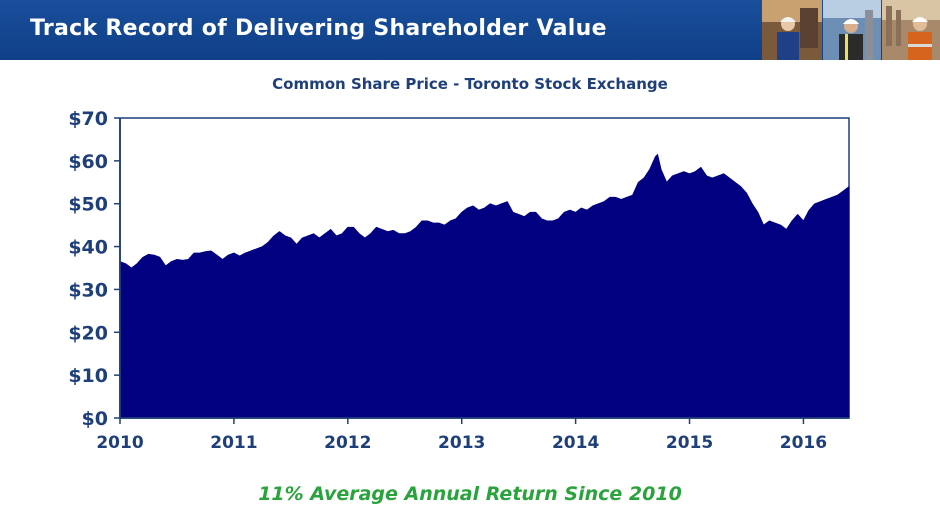 The width and height of the screenshot is (940, 528). Describe the element at coordinates (88, 205) in the screenshot. I see `y-tick-label: $50` at that location.